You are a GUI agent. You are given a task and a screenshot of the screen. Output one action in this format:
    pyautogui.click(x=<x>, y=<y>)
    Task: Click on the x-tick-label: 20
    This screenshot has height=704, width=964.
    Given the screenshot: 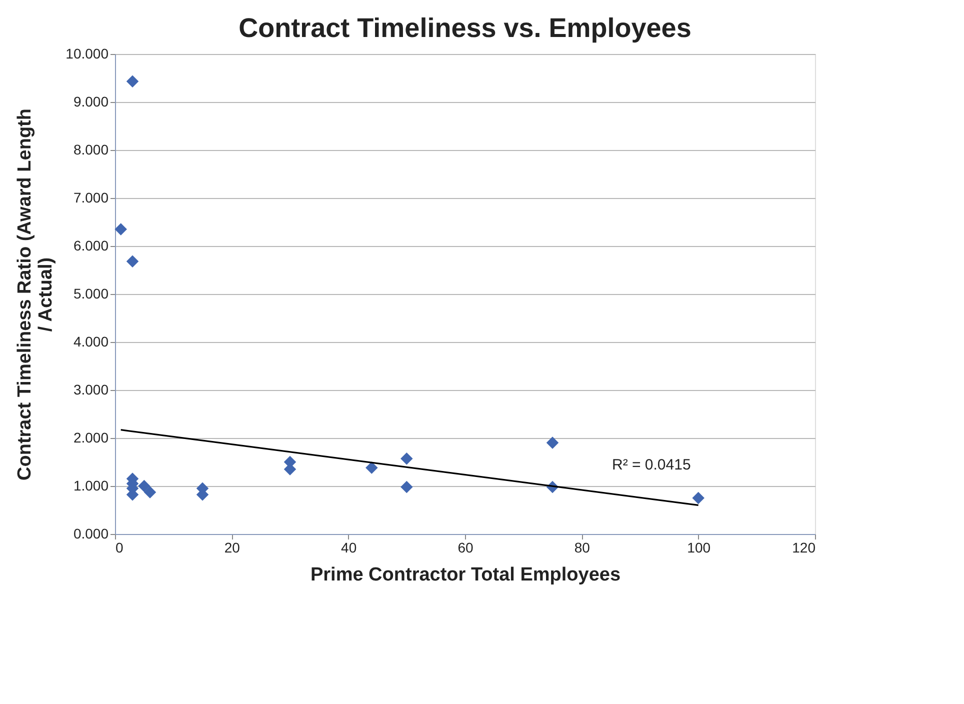 What is the action you would take?
    pyautogui.click(x=232, y=548)
    